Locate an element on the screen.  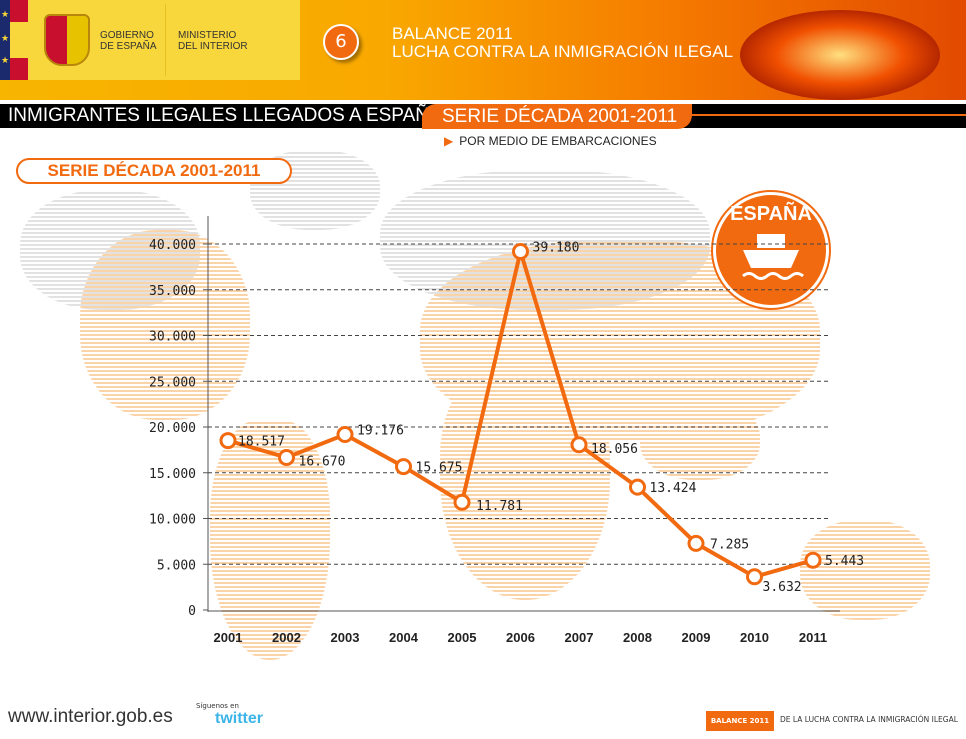
data-label: 39.180 is located at coordinates (556, 248).